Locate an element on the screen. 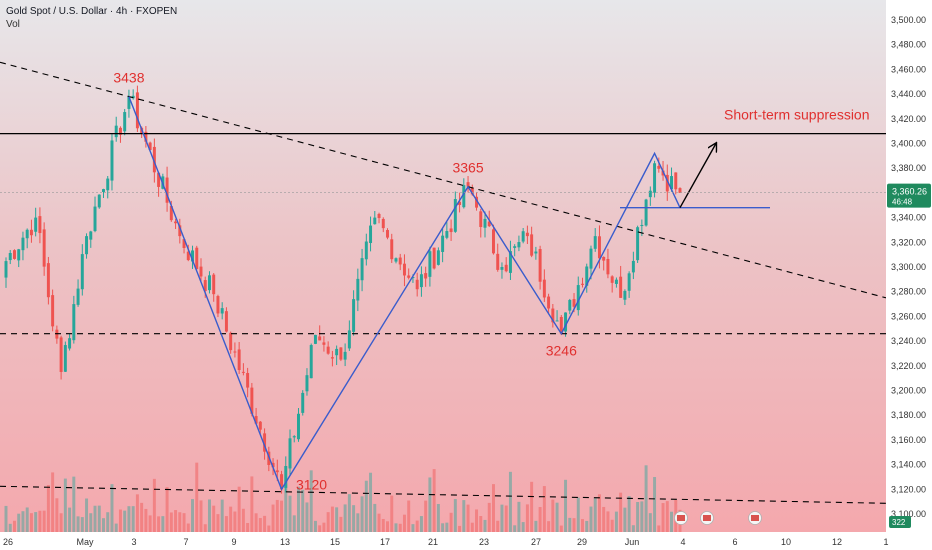  label-3120: 3120 is located at coordinates (311, 484).